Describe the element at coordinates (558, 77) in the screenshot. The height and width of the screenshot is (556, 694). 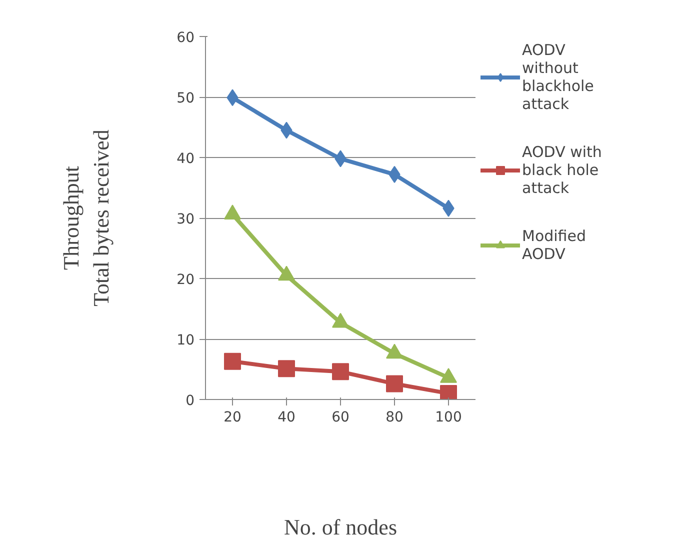
I see `legend-label: AODV without blackhole attack` at that location.